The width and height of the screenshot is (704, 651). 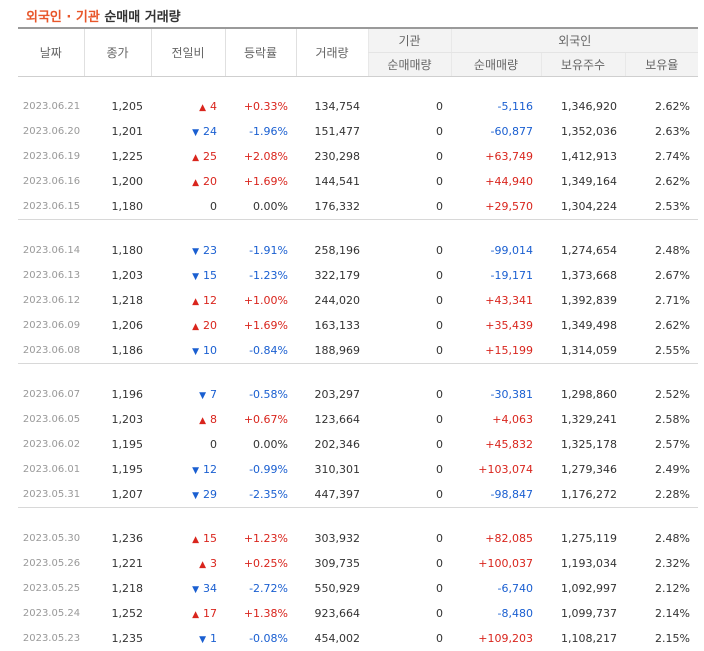 What do you see at coordinates (213, 419) in the screenshot?
I see `change-value: 8` at bounding box center [213, 419].